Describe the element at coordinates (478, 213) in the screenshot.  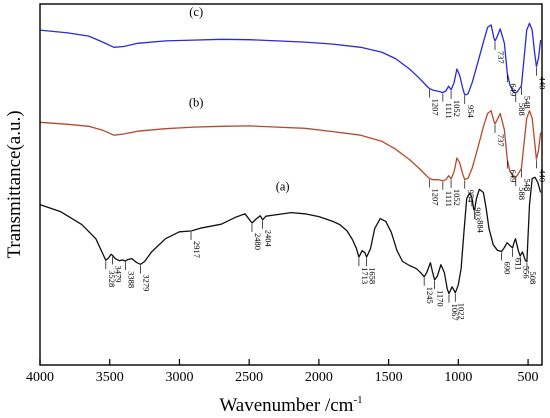
I see `peak-label: 903` at that location.